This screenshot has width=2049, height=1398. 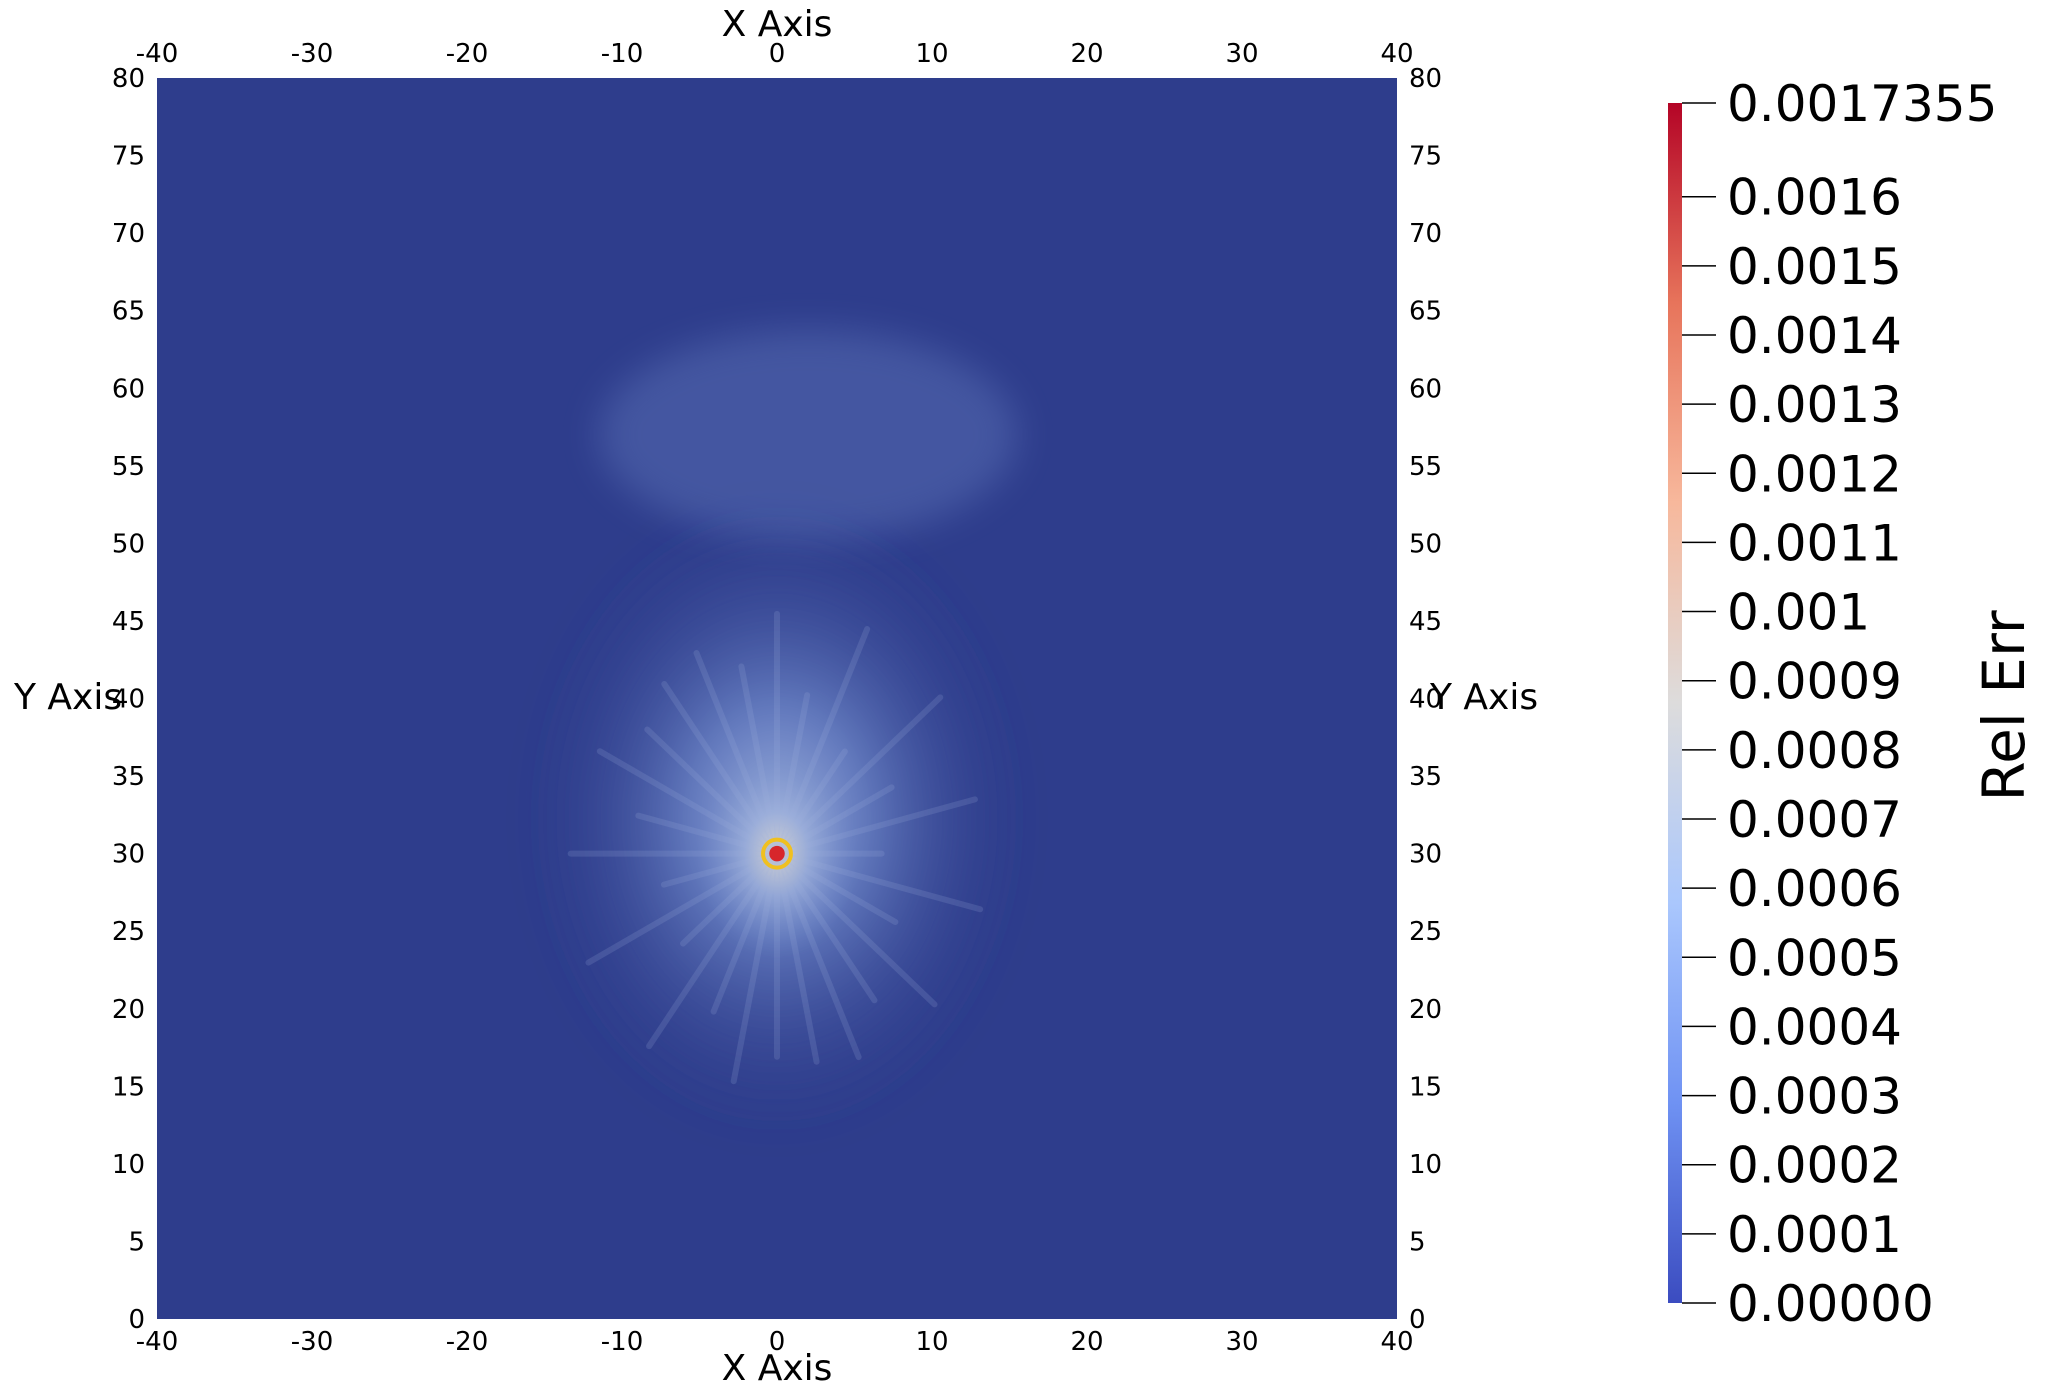 I want to click on x-axis-title-top: X Axis, so click(x=777, y=24).